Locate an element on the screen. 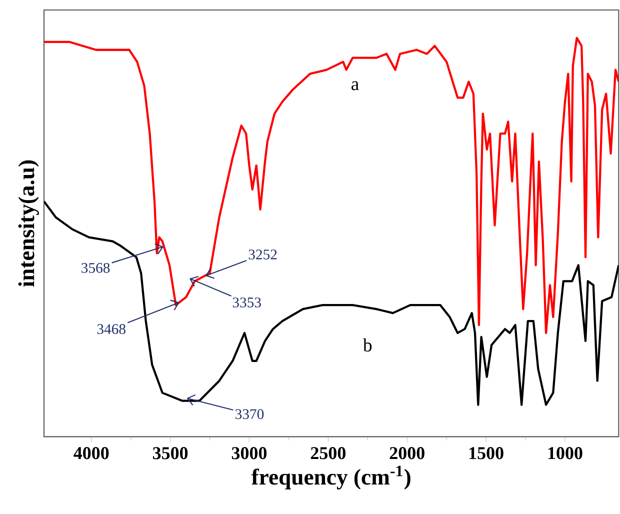 Image resolution: width=620 pixels, height=514 pixels. series-label: a is located at coordinates (355, 85).